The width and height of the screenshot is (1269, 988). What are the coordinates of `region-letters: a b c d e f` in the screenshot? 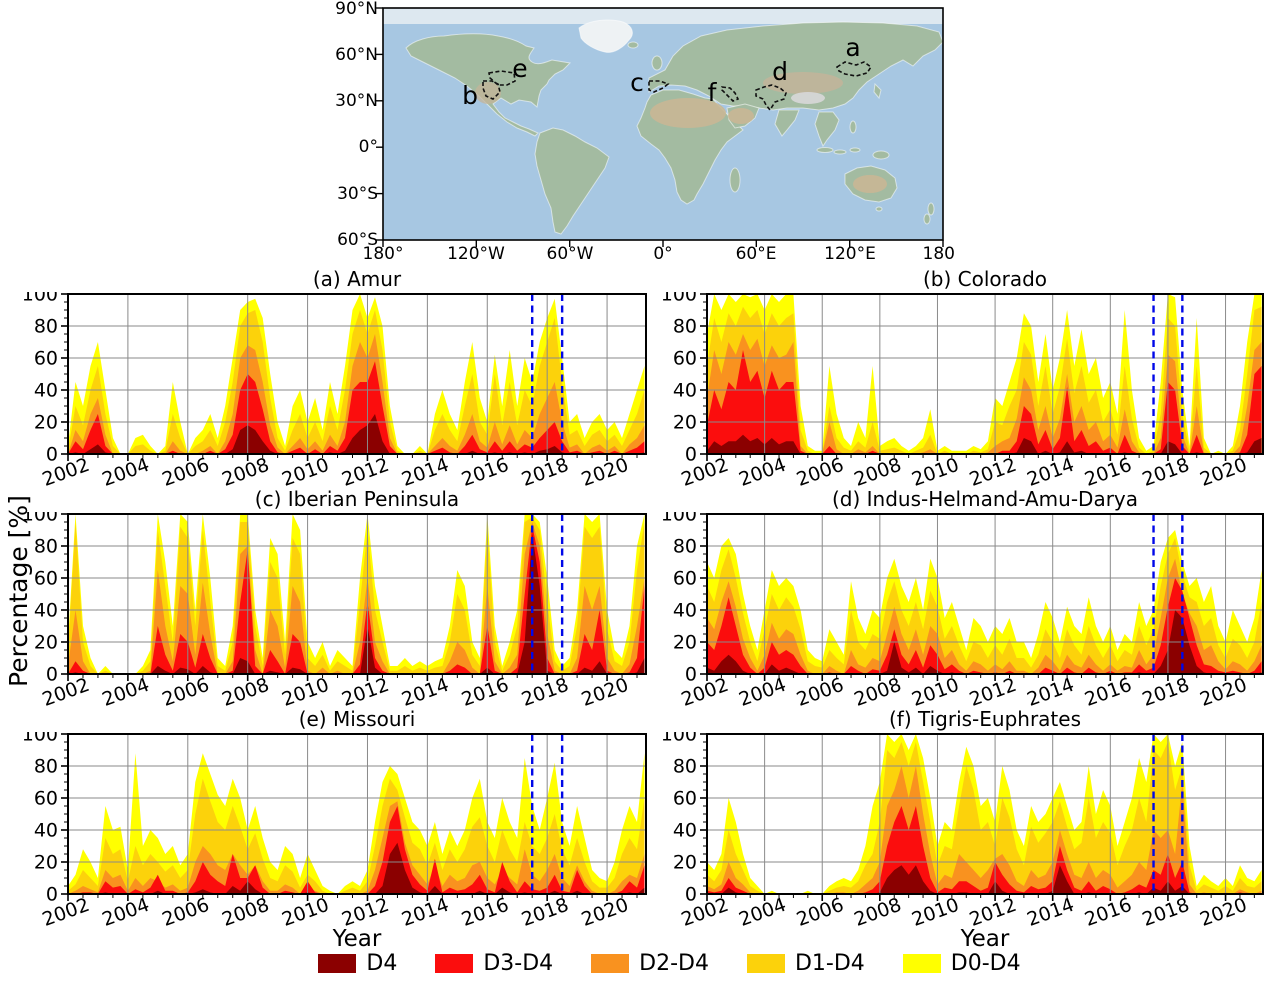 It's located at (661, 71).